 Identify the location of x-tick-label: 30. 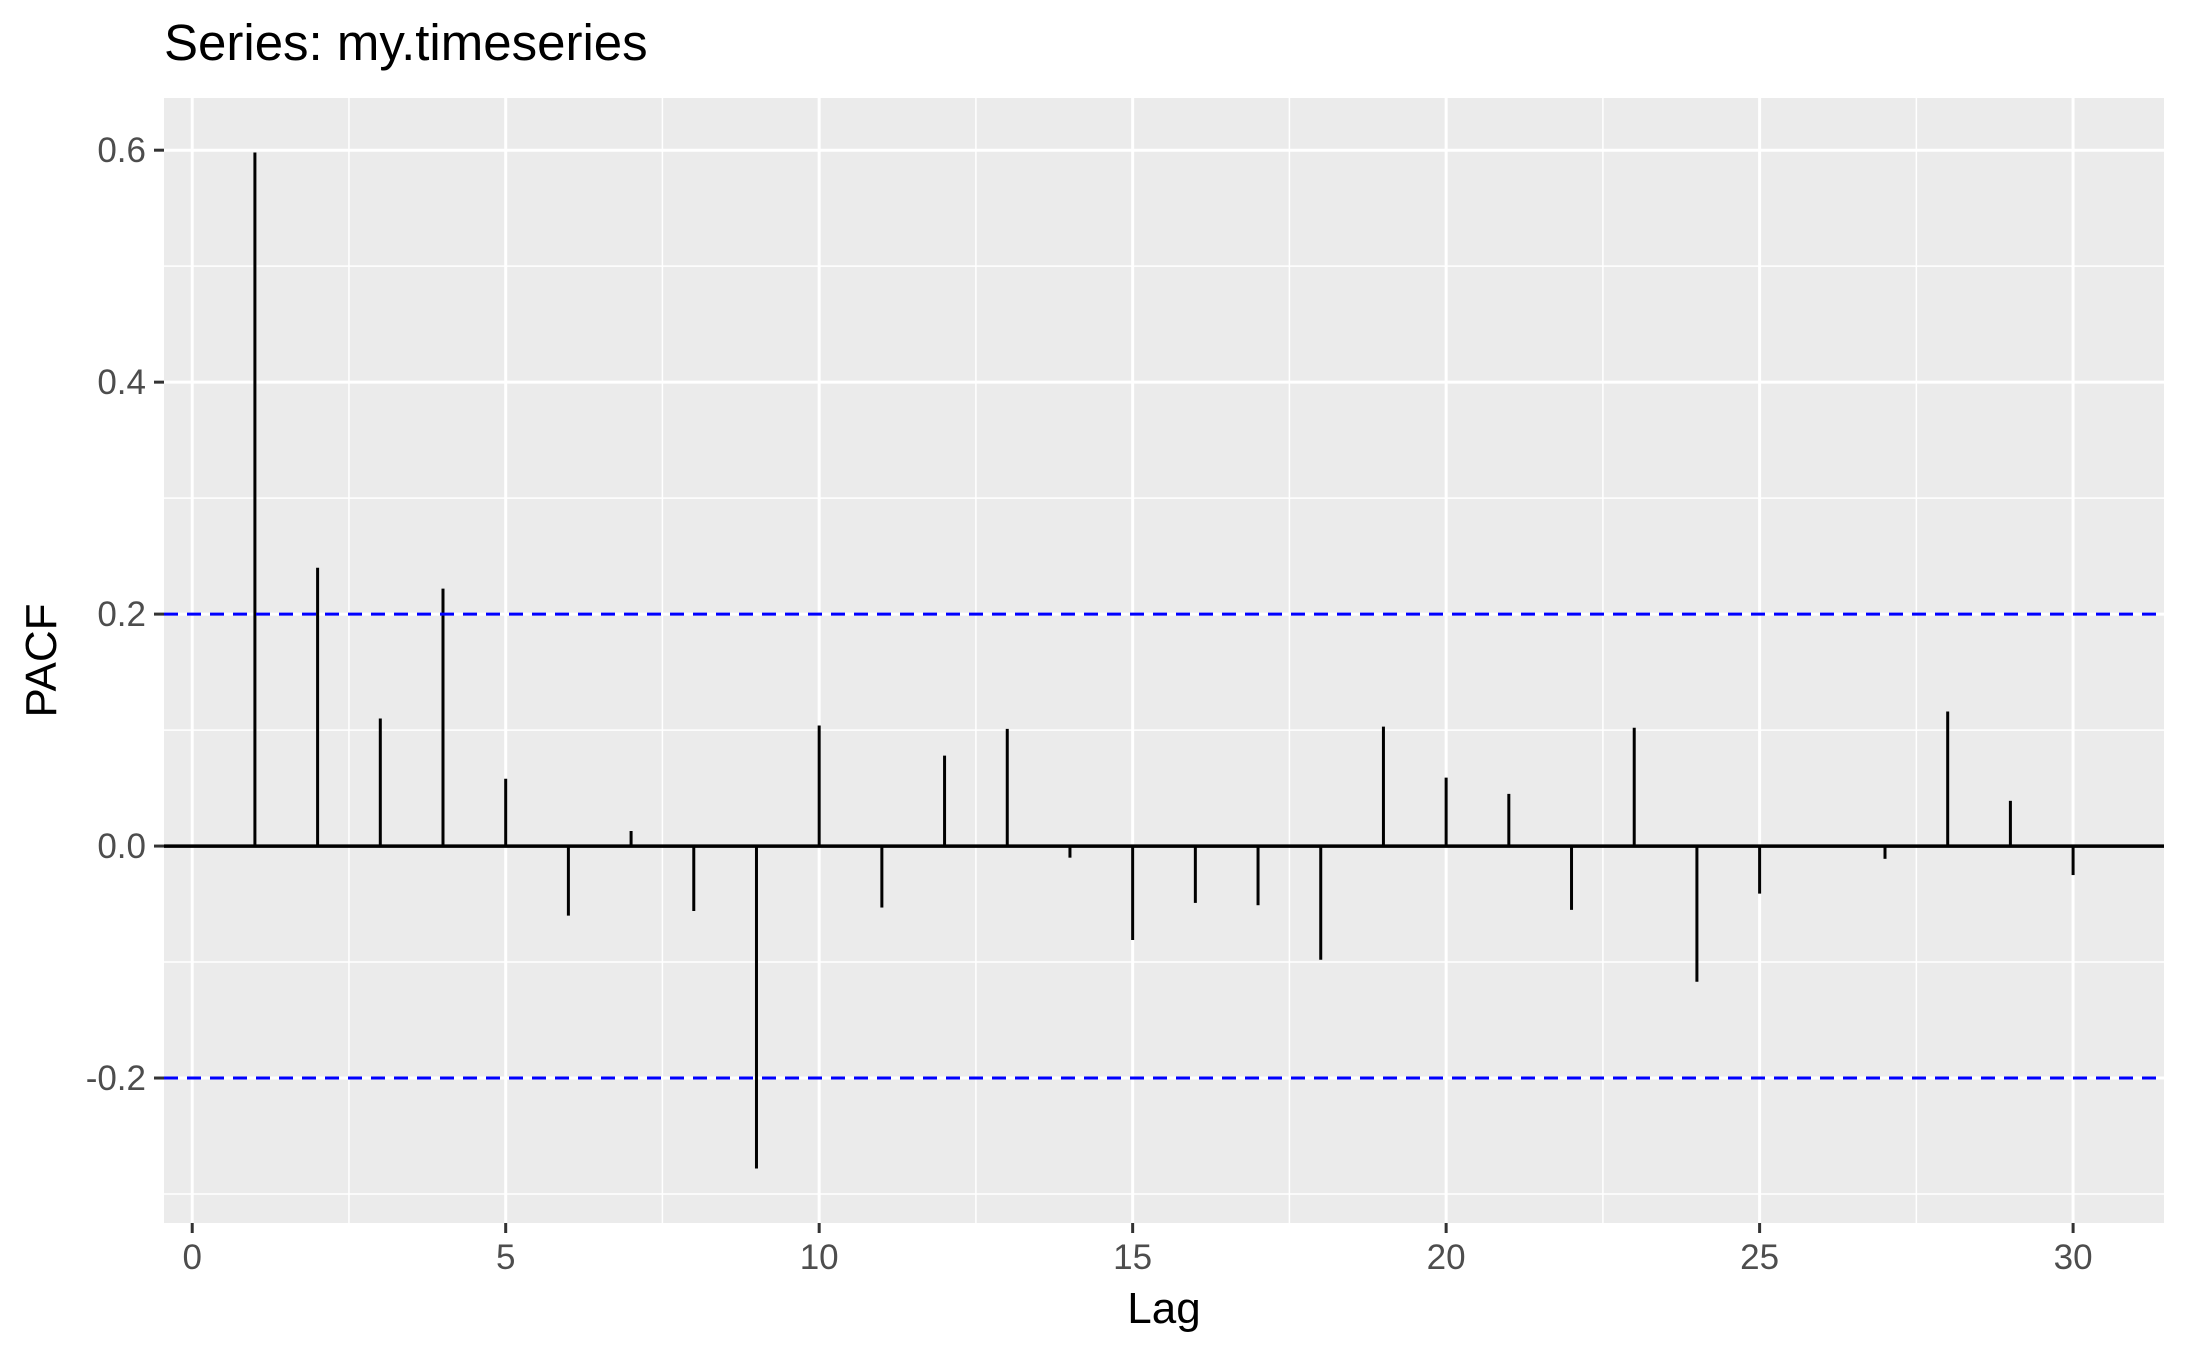
(2073, 1257).